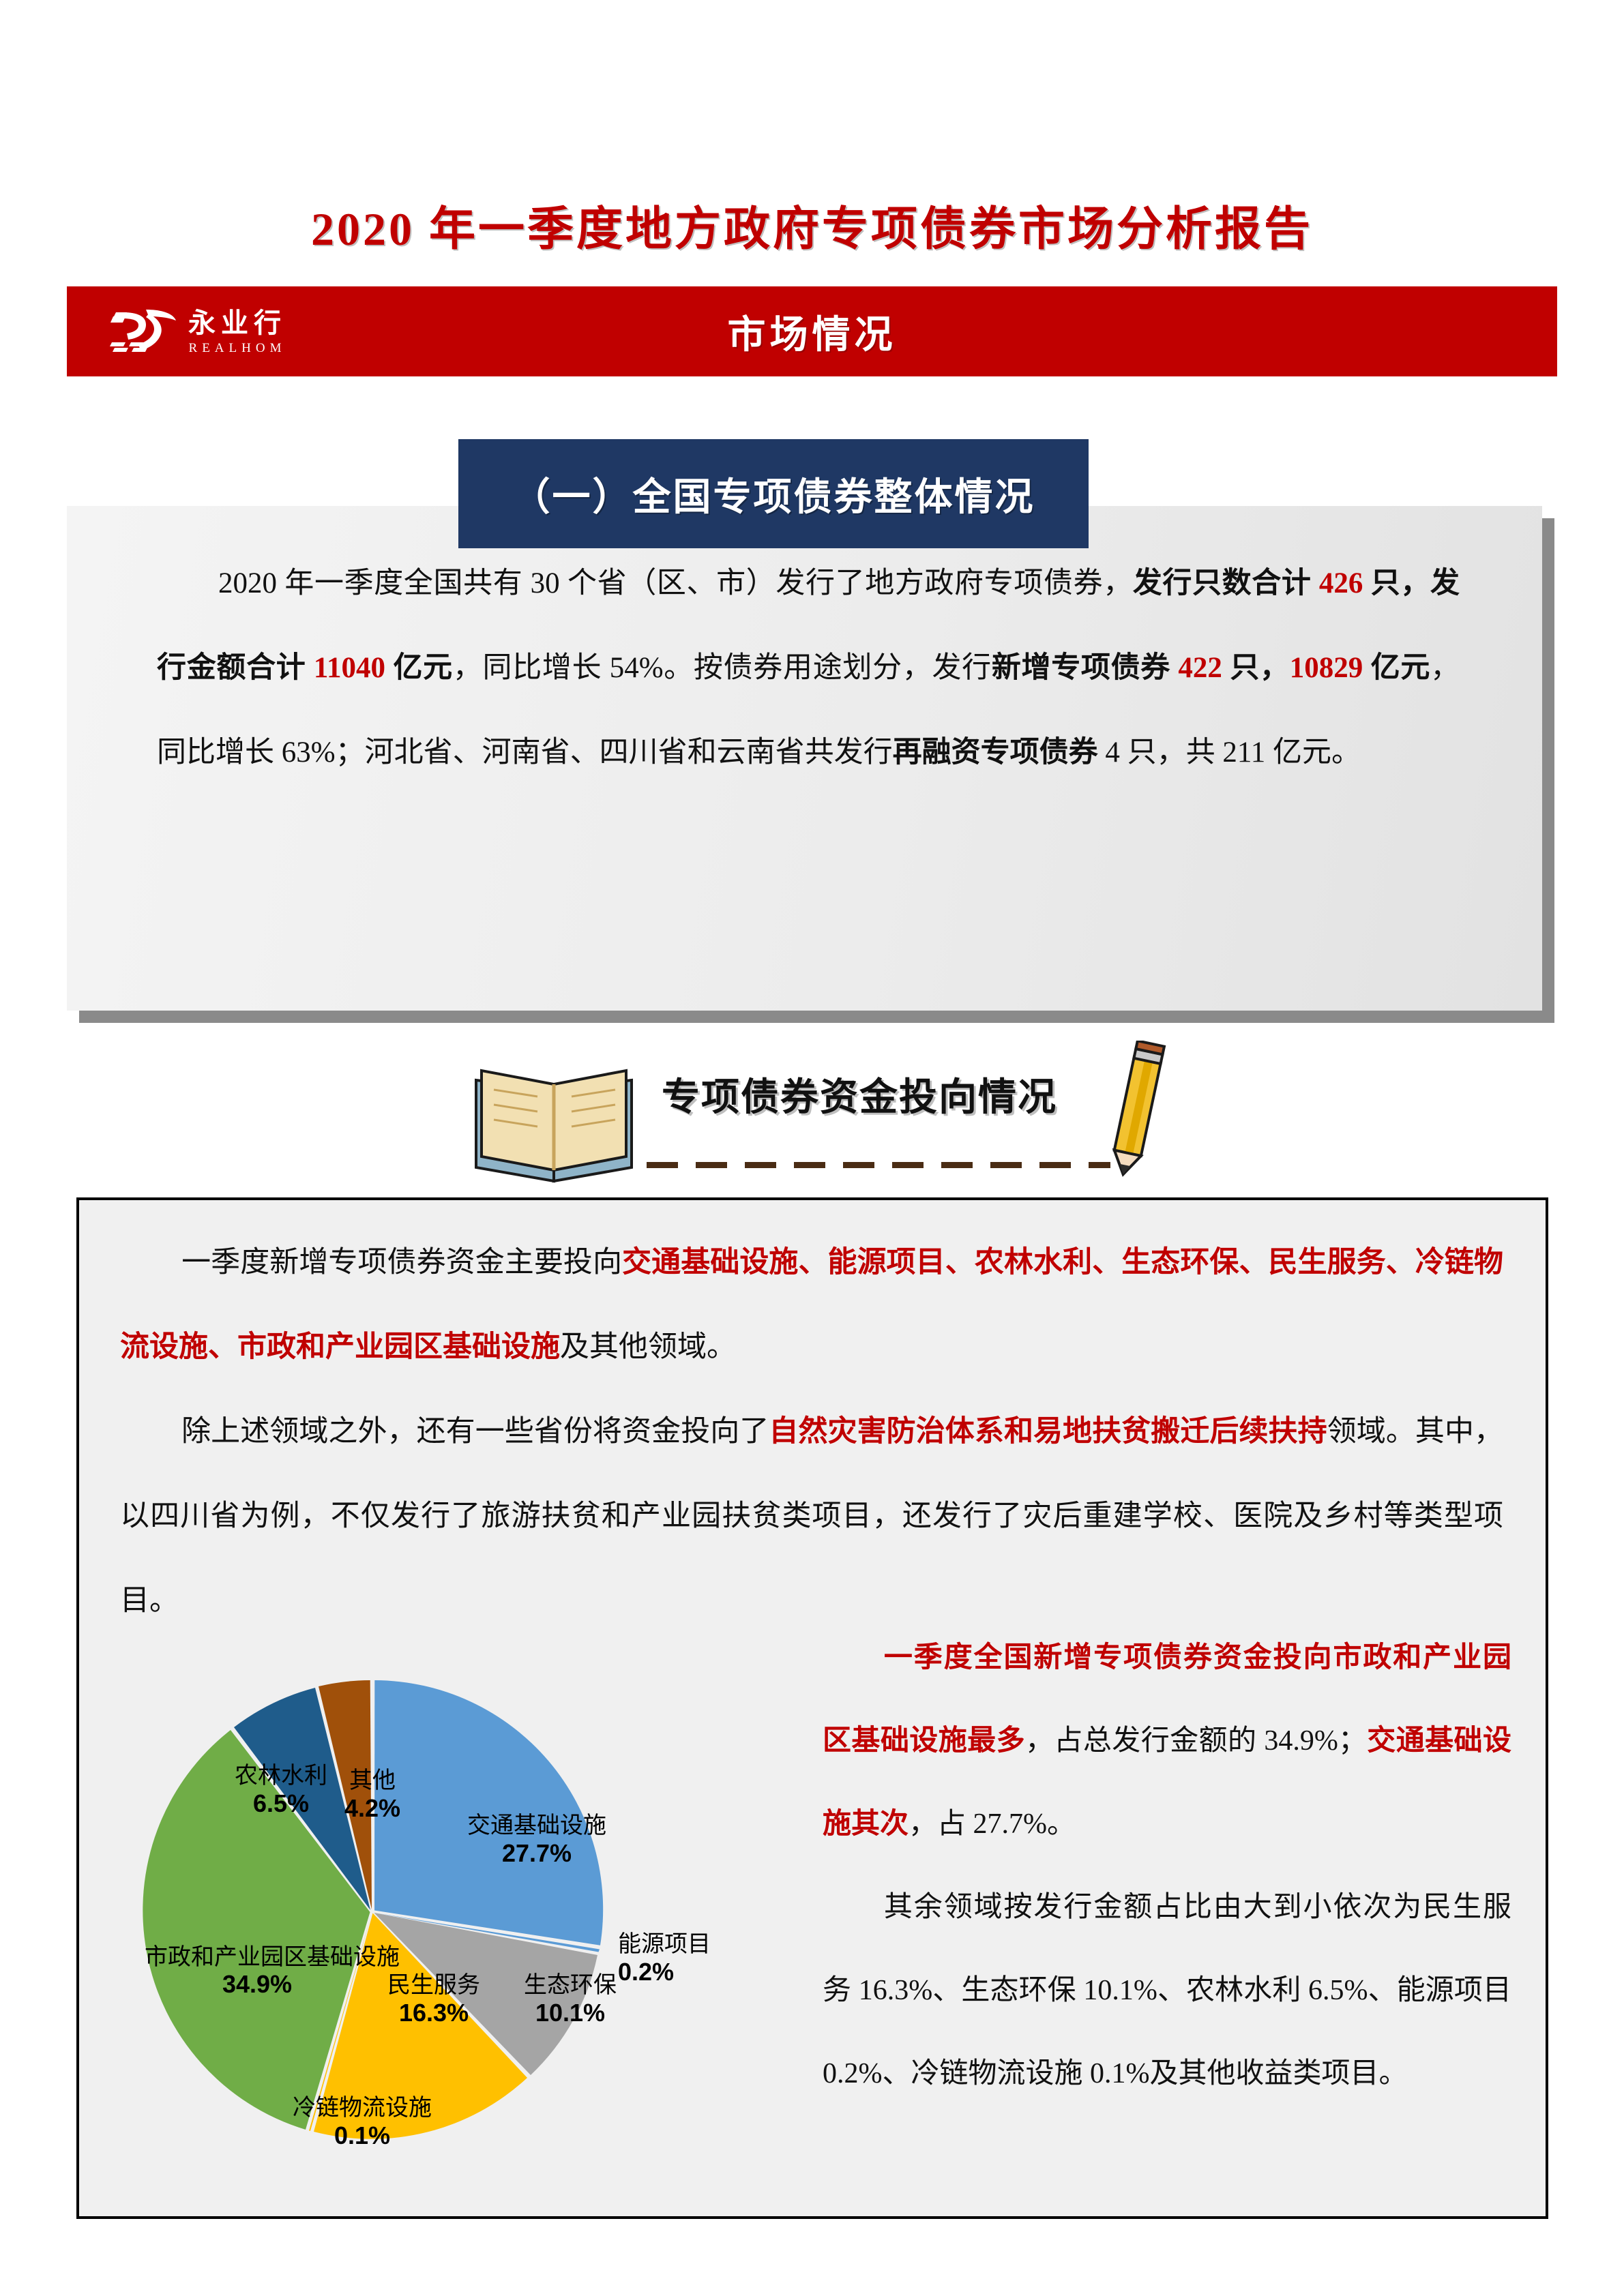 The height and width of the screenshot is (2296, 1624). I want to click on pie-slice-label-transport: 交通基础设施 27.7%, so click(536, 1840).